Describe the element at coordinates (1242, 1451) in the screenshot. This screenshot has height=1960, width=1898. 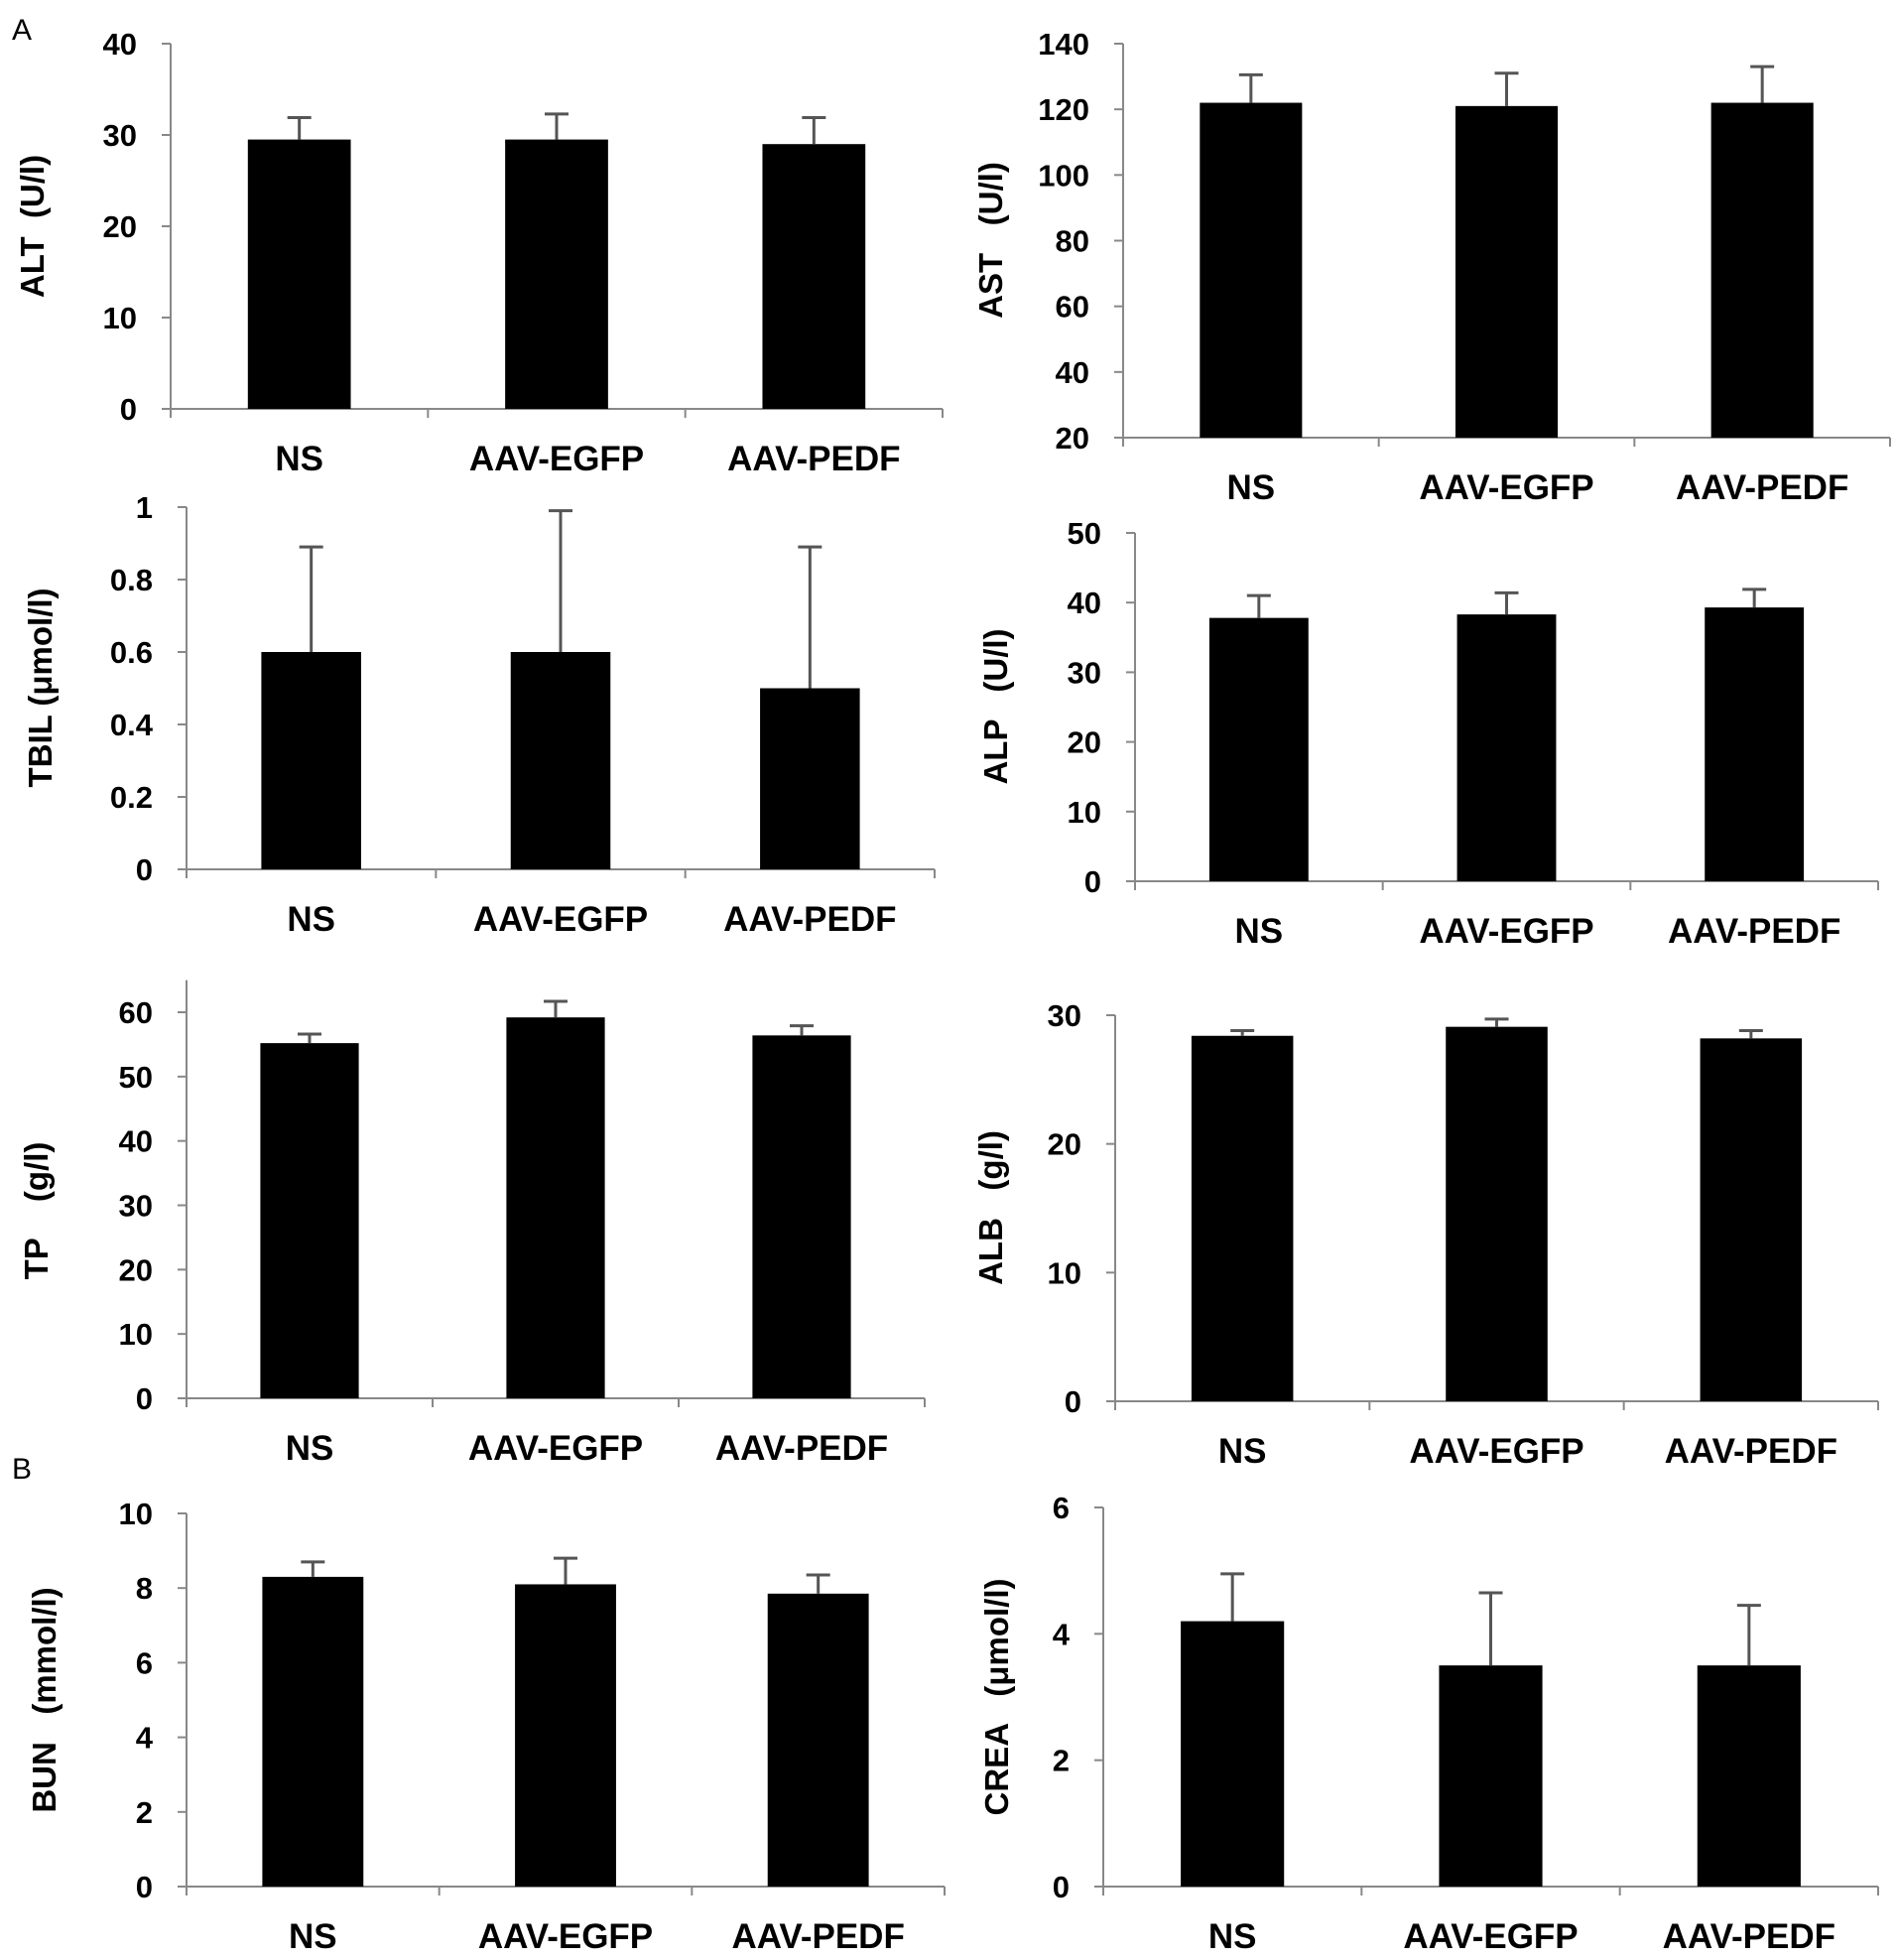
I see `chart-6-category-label: NS` at that location.